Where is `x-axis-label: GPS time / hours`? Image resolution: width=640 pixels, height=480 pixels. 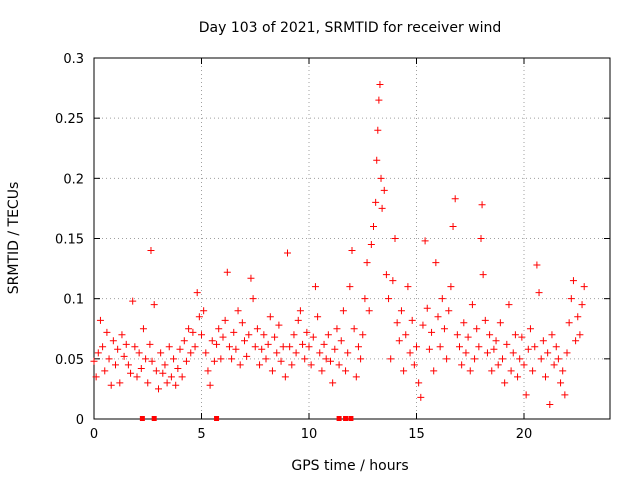
x-axis-label: GPS time / hours is located at coordinates (349, 466).